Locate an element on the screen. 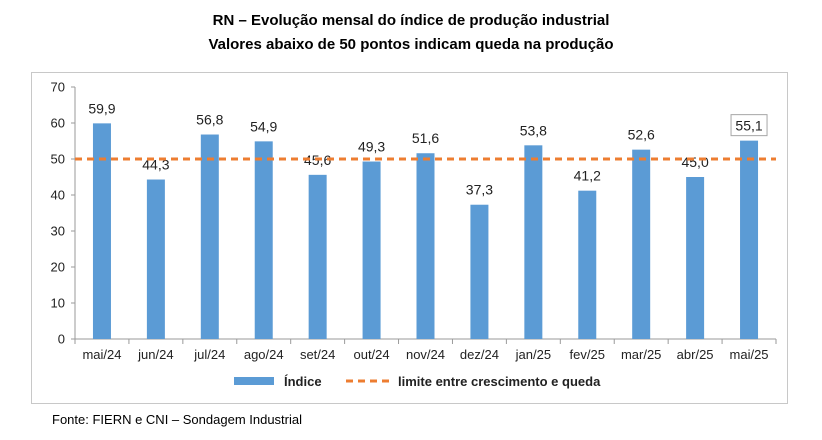 The image size is (822, 440). data-label: 54,9 is located at coordinates (263, 126).